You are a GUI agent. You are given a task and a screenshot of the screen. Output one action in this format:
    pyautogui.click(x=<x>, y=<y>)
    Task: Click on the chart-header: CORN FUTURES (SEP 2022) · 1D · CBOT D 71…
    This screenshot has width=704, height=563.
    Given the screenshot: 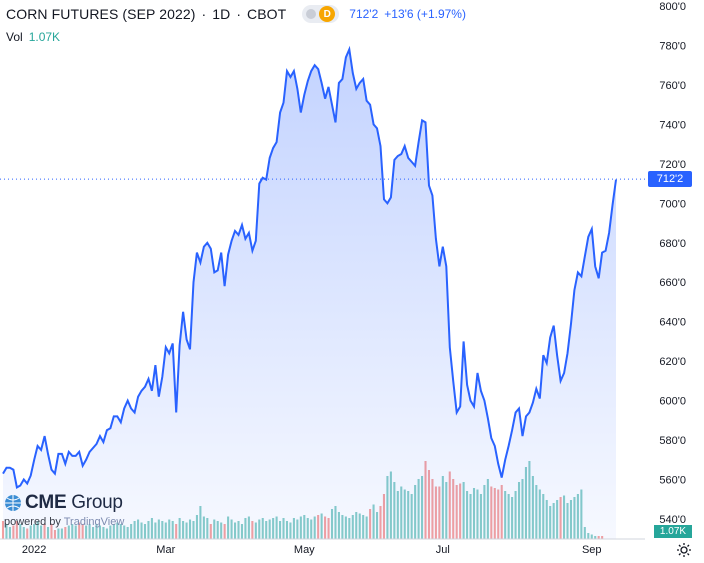 What is the action you would take?
    pyautogui.click(x=236, y=14)
    